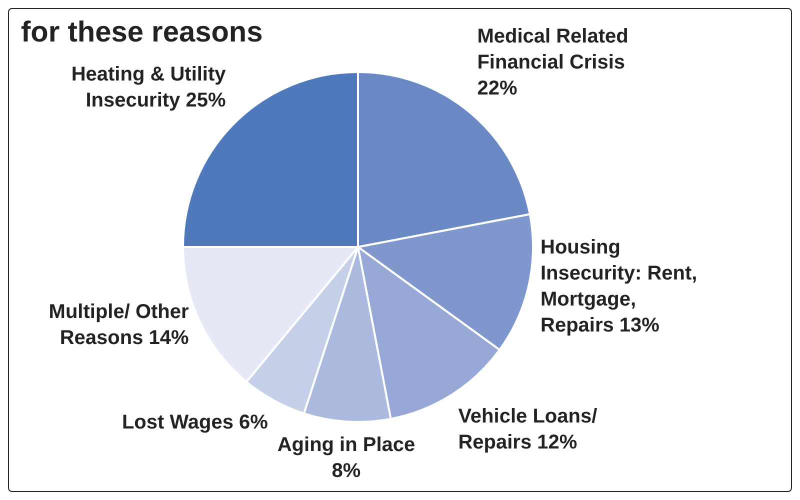 This screenshot has height=500, width=800. I want to click on slice-label: Lost Wages 6%, so click(195, 422).